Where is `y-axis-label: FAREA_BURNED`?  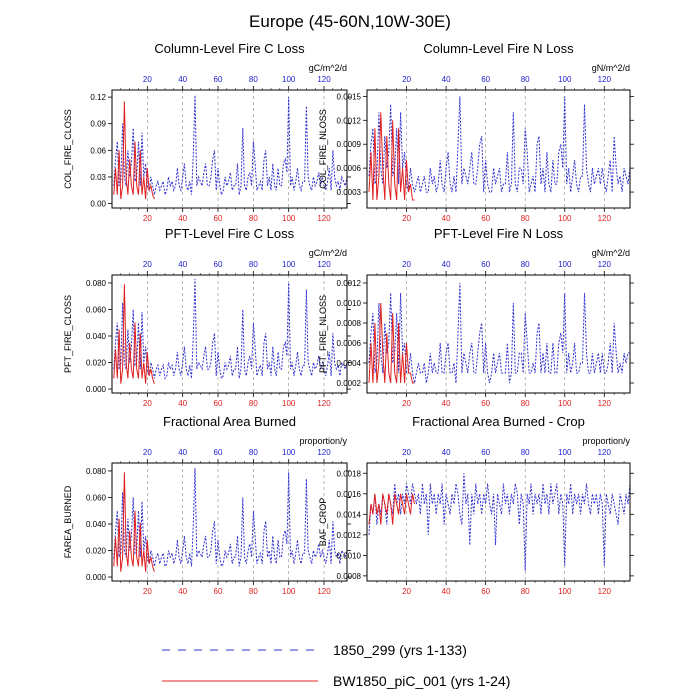
y-axis-label: FAREA_BURNED is located at coordinates (68, 521).